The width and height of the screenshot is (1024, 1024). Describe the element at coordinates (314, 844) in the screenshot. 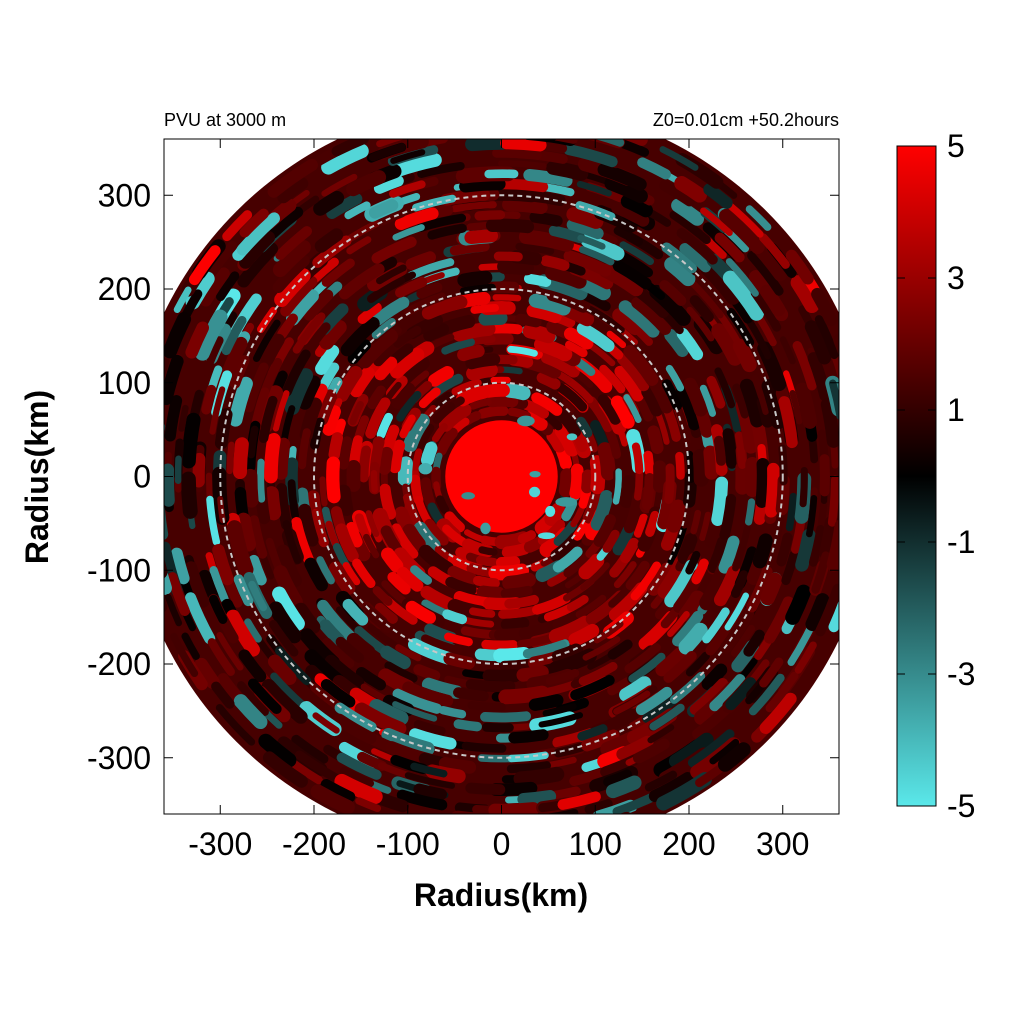

I see `x-tick-label: -200` at that location.